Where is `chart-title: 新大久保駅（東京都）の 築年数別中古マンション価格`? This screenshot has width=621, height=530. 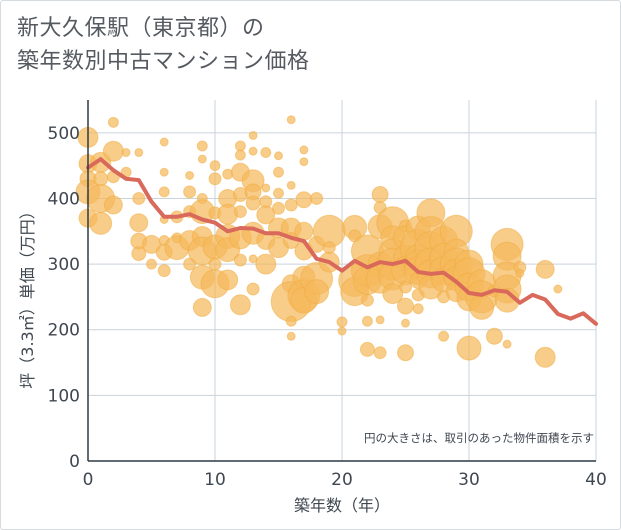
chart-title: 新大久保駅（東京都）の 築年数別中古マンション価格 is located at coordinates (163, 45).